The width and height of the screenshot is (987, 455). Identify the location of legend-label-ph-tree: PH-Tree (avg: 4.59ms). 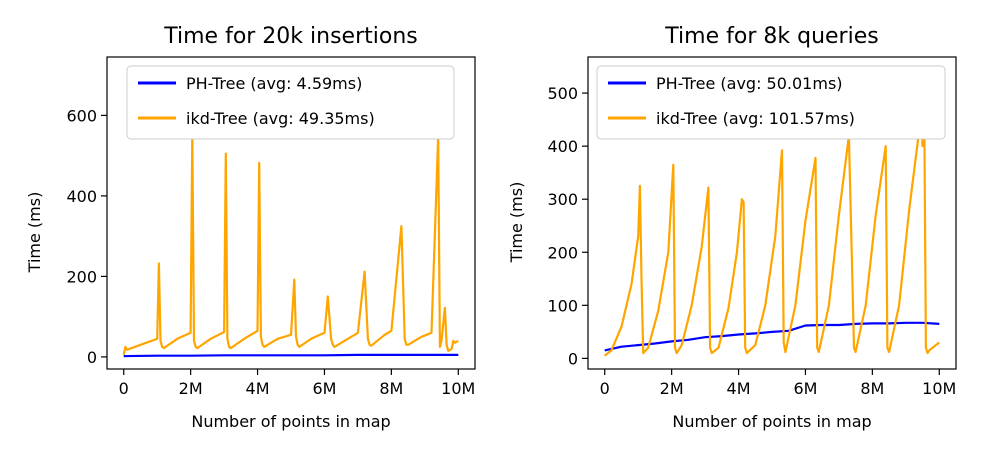
(274, 83).